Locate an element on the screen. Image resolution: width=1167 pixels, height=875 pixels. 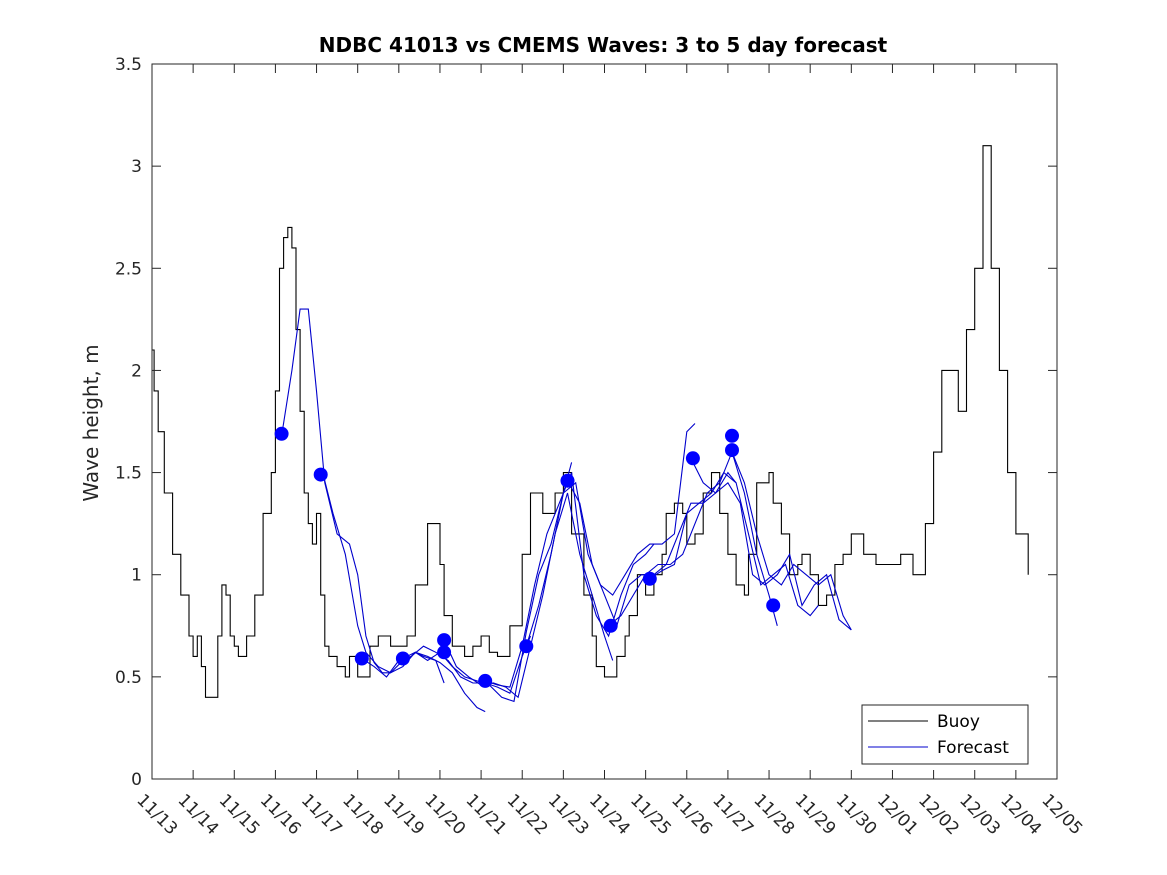
y-tick-label: 2.5 is located at coordinates (128, 269).